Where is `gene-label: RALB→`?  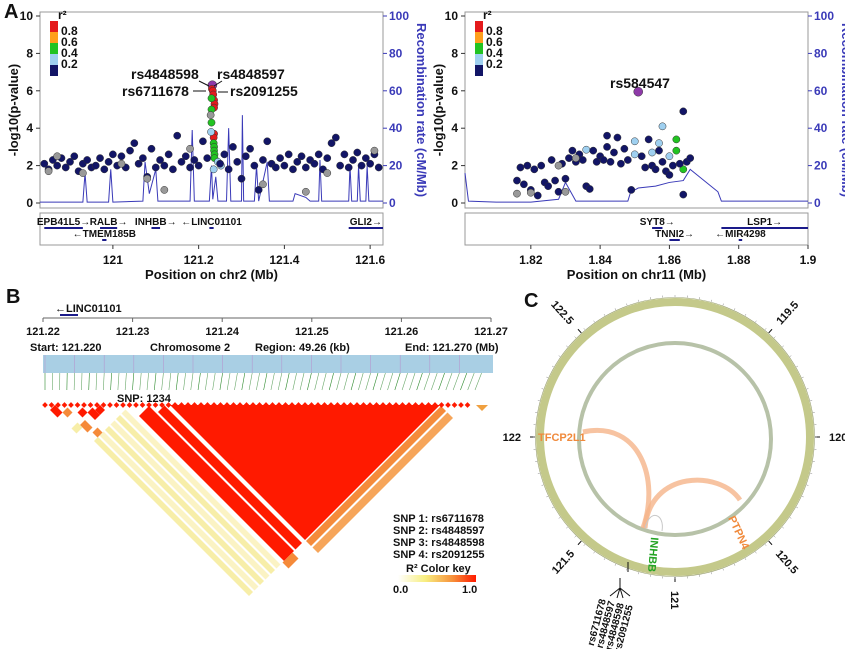 gene-label: RALB→ is located at coordinates (109, 222).